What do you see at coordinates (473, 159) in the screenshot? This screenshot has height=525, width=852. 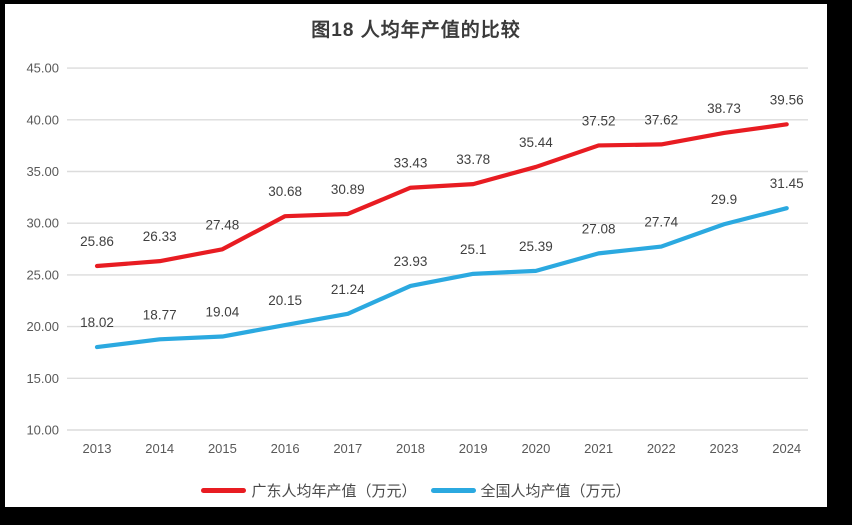 I see `data-label: 33.78` at bounding box center [473, 159].